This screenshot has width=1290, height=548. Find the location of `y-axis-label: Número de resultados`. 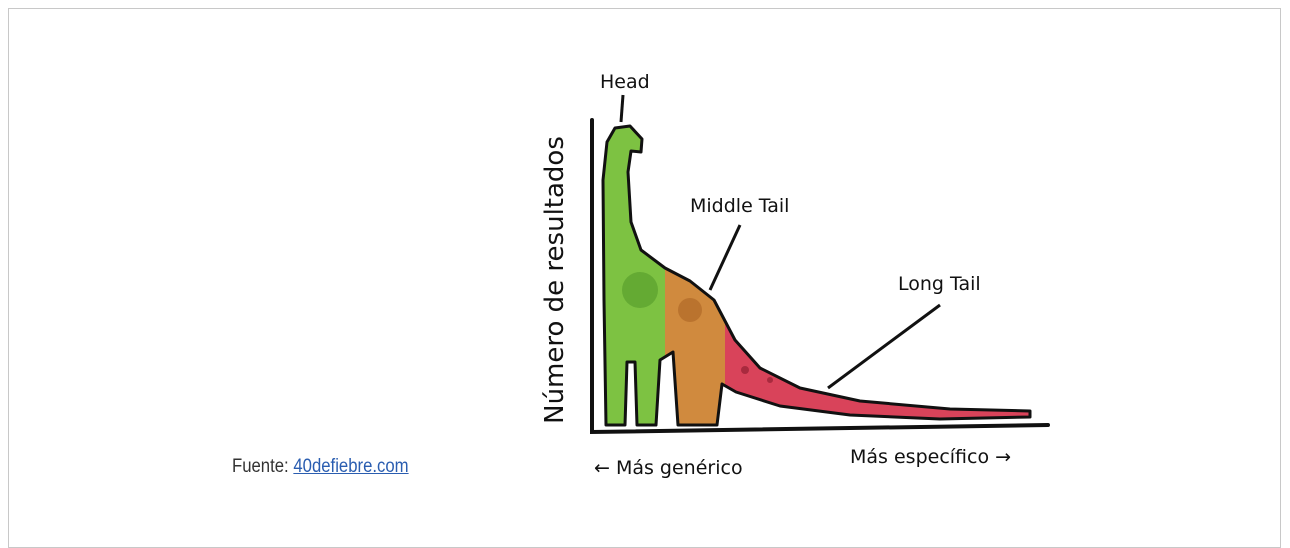

y-axis-label: Número de resultados is located at coordinates (555, 280).